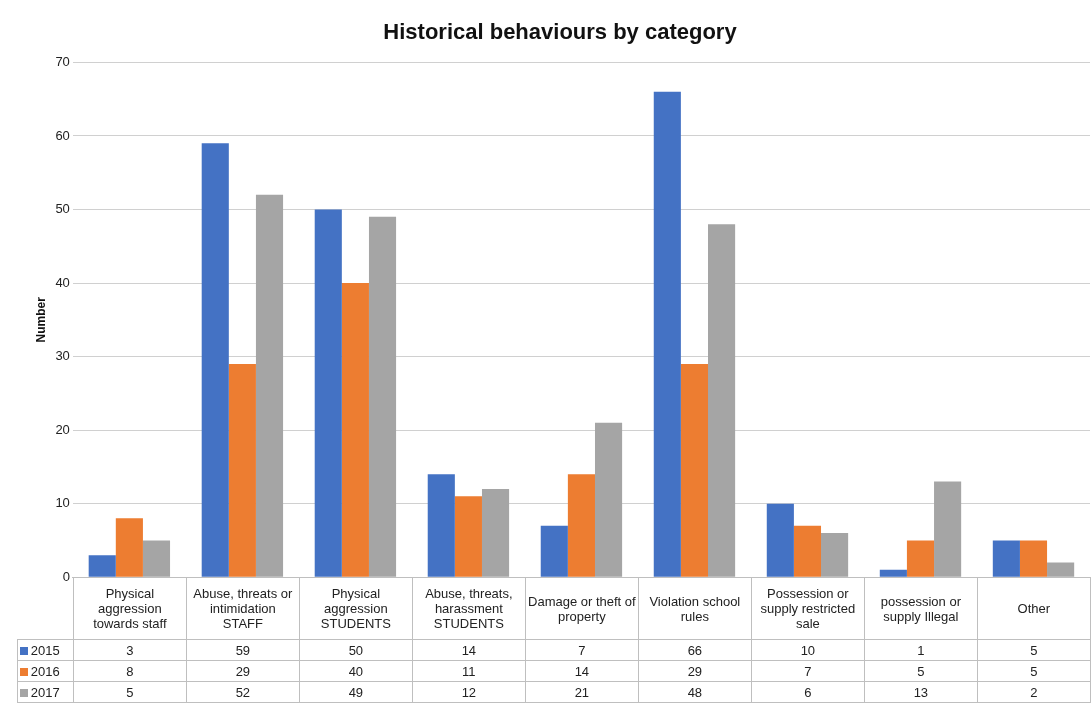 This screenshot has width=1091, height=715. What do you see at coordinates (45, 692) in the screenshot?
I see `legend-label: 2017` at bounding box center [45, 692].